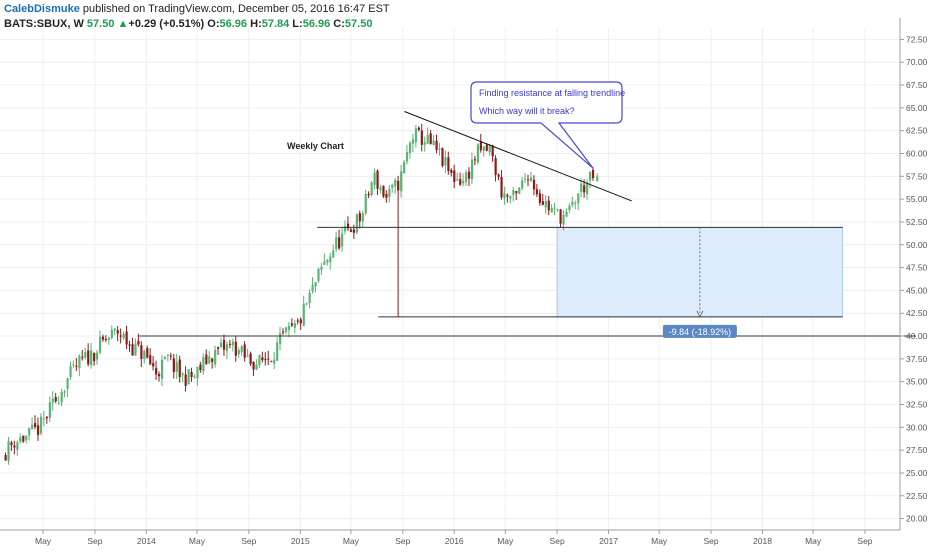 This screenshot has height=555, width=932. I want to click on x-tick-label: May, so click(813, 541).